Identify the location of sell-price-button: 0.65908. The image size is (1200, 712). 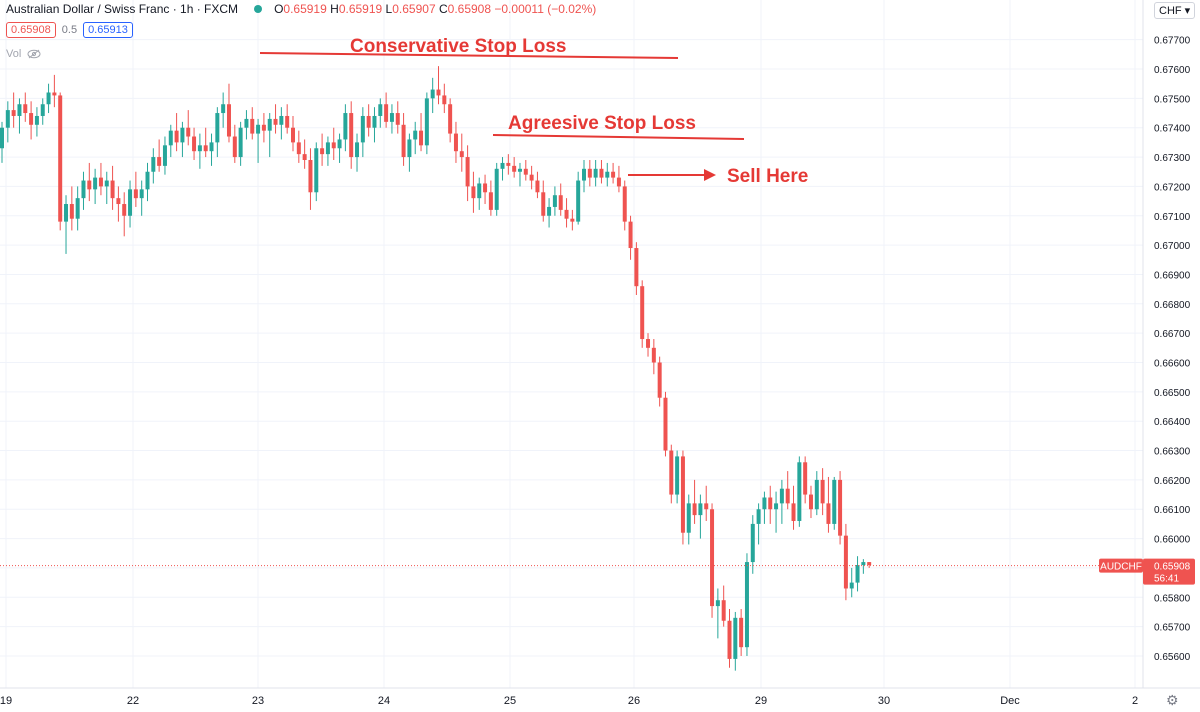
(31, 30).